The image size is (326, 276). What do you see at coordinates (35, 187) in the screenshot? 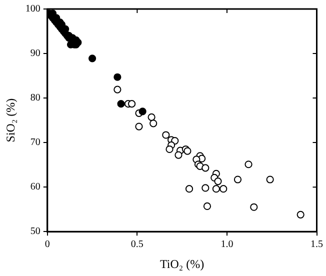
I see `y-tick-label: 60` at bounding box center [35, 187].